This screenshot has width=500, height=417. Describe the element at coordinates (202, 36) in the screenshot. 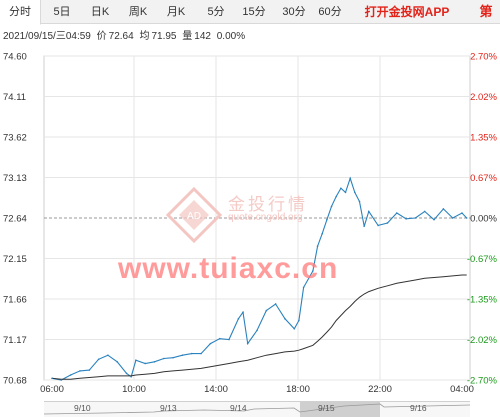

I see `volume-value: 142` at that location.